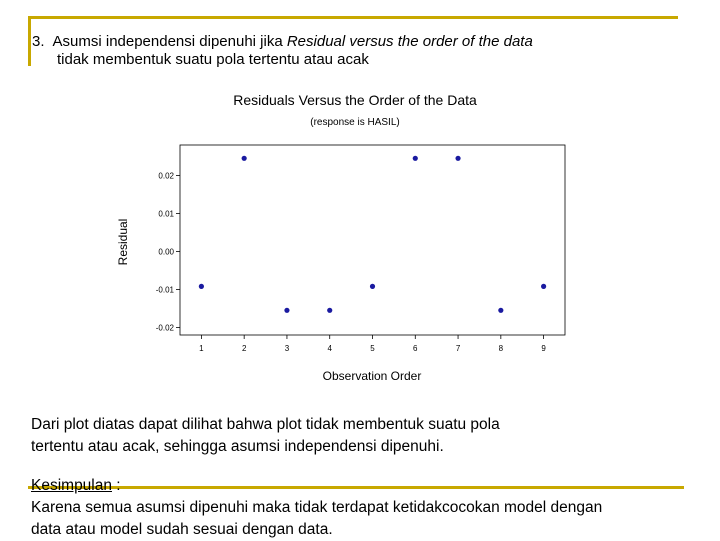 This screenshot has height=541, width=720. I want to click on y-tick-label: -0.02, so click(165, 327).